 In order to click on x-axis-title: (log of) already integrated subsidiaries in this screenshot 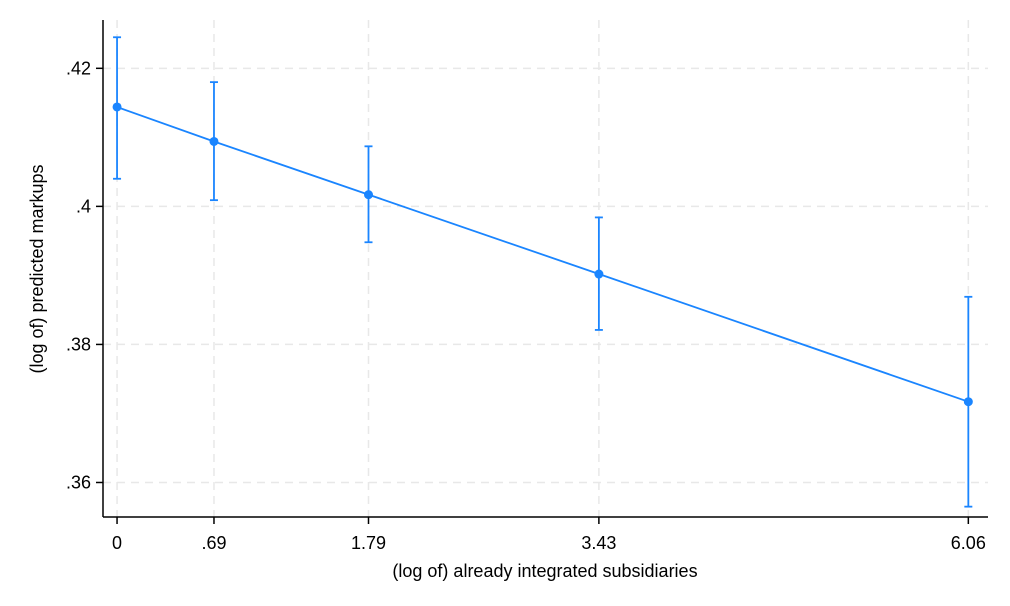, I will do `click(544, 571)`.